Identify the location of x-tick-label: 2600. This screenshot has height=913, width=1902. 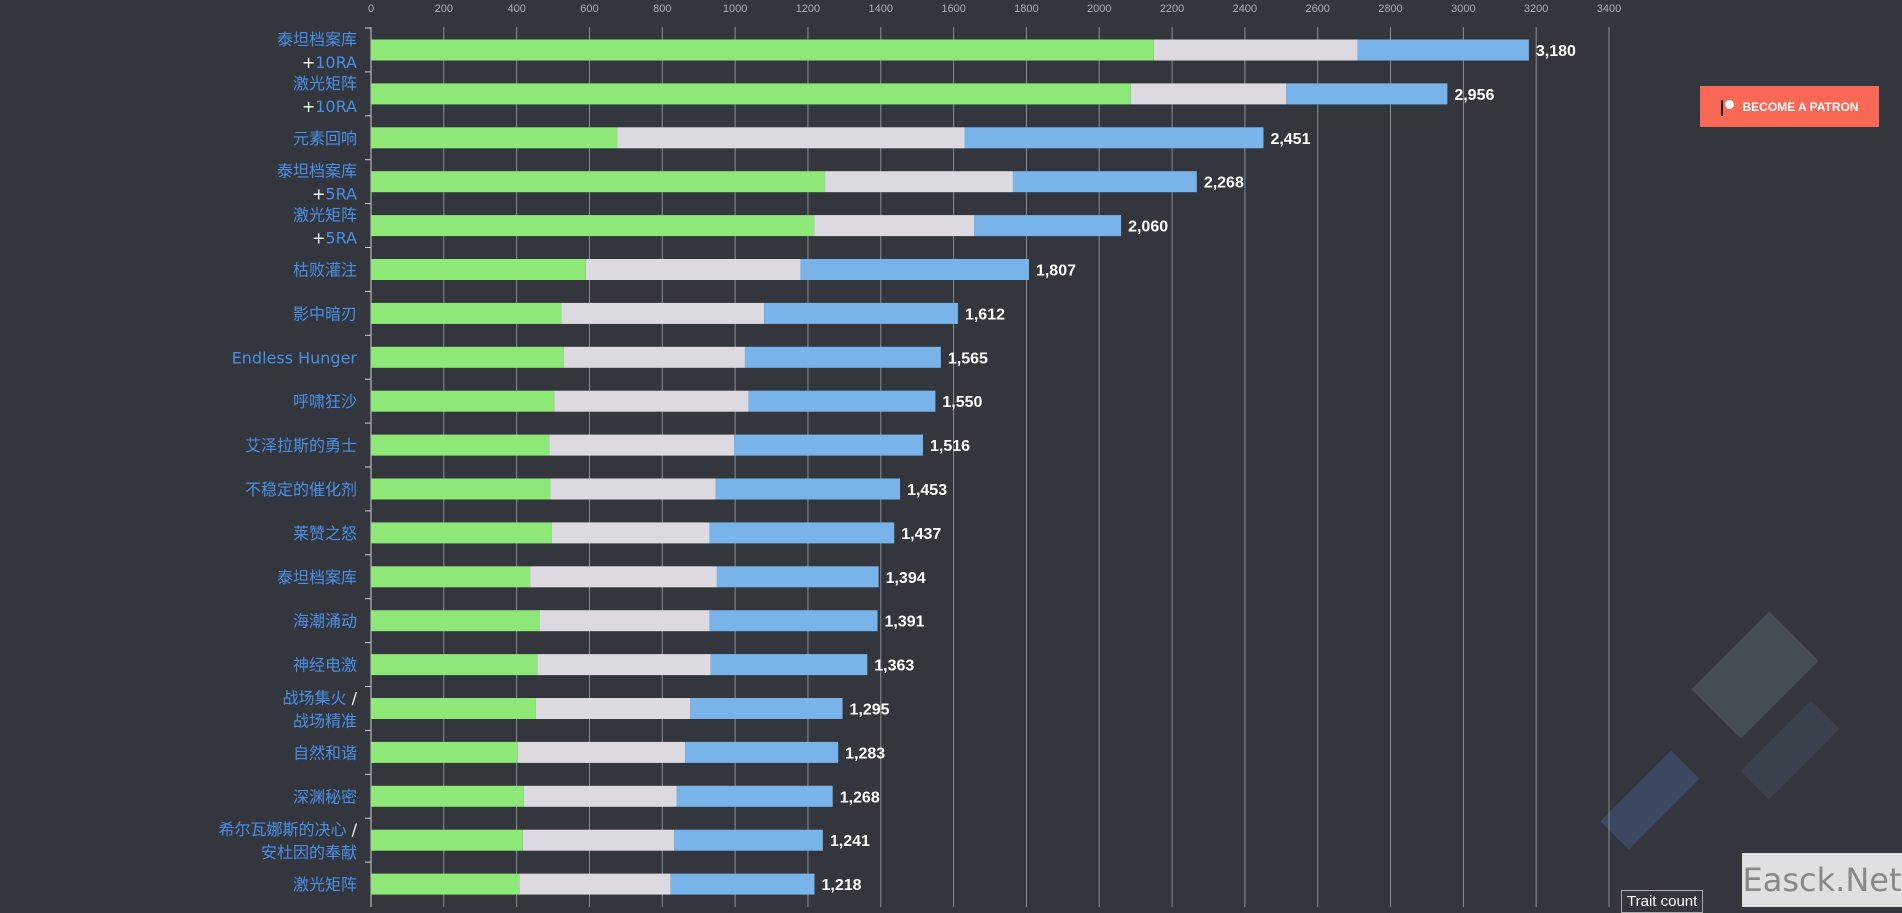
(1317, 9).